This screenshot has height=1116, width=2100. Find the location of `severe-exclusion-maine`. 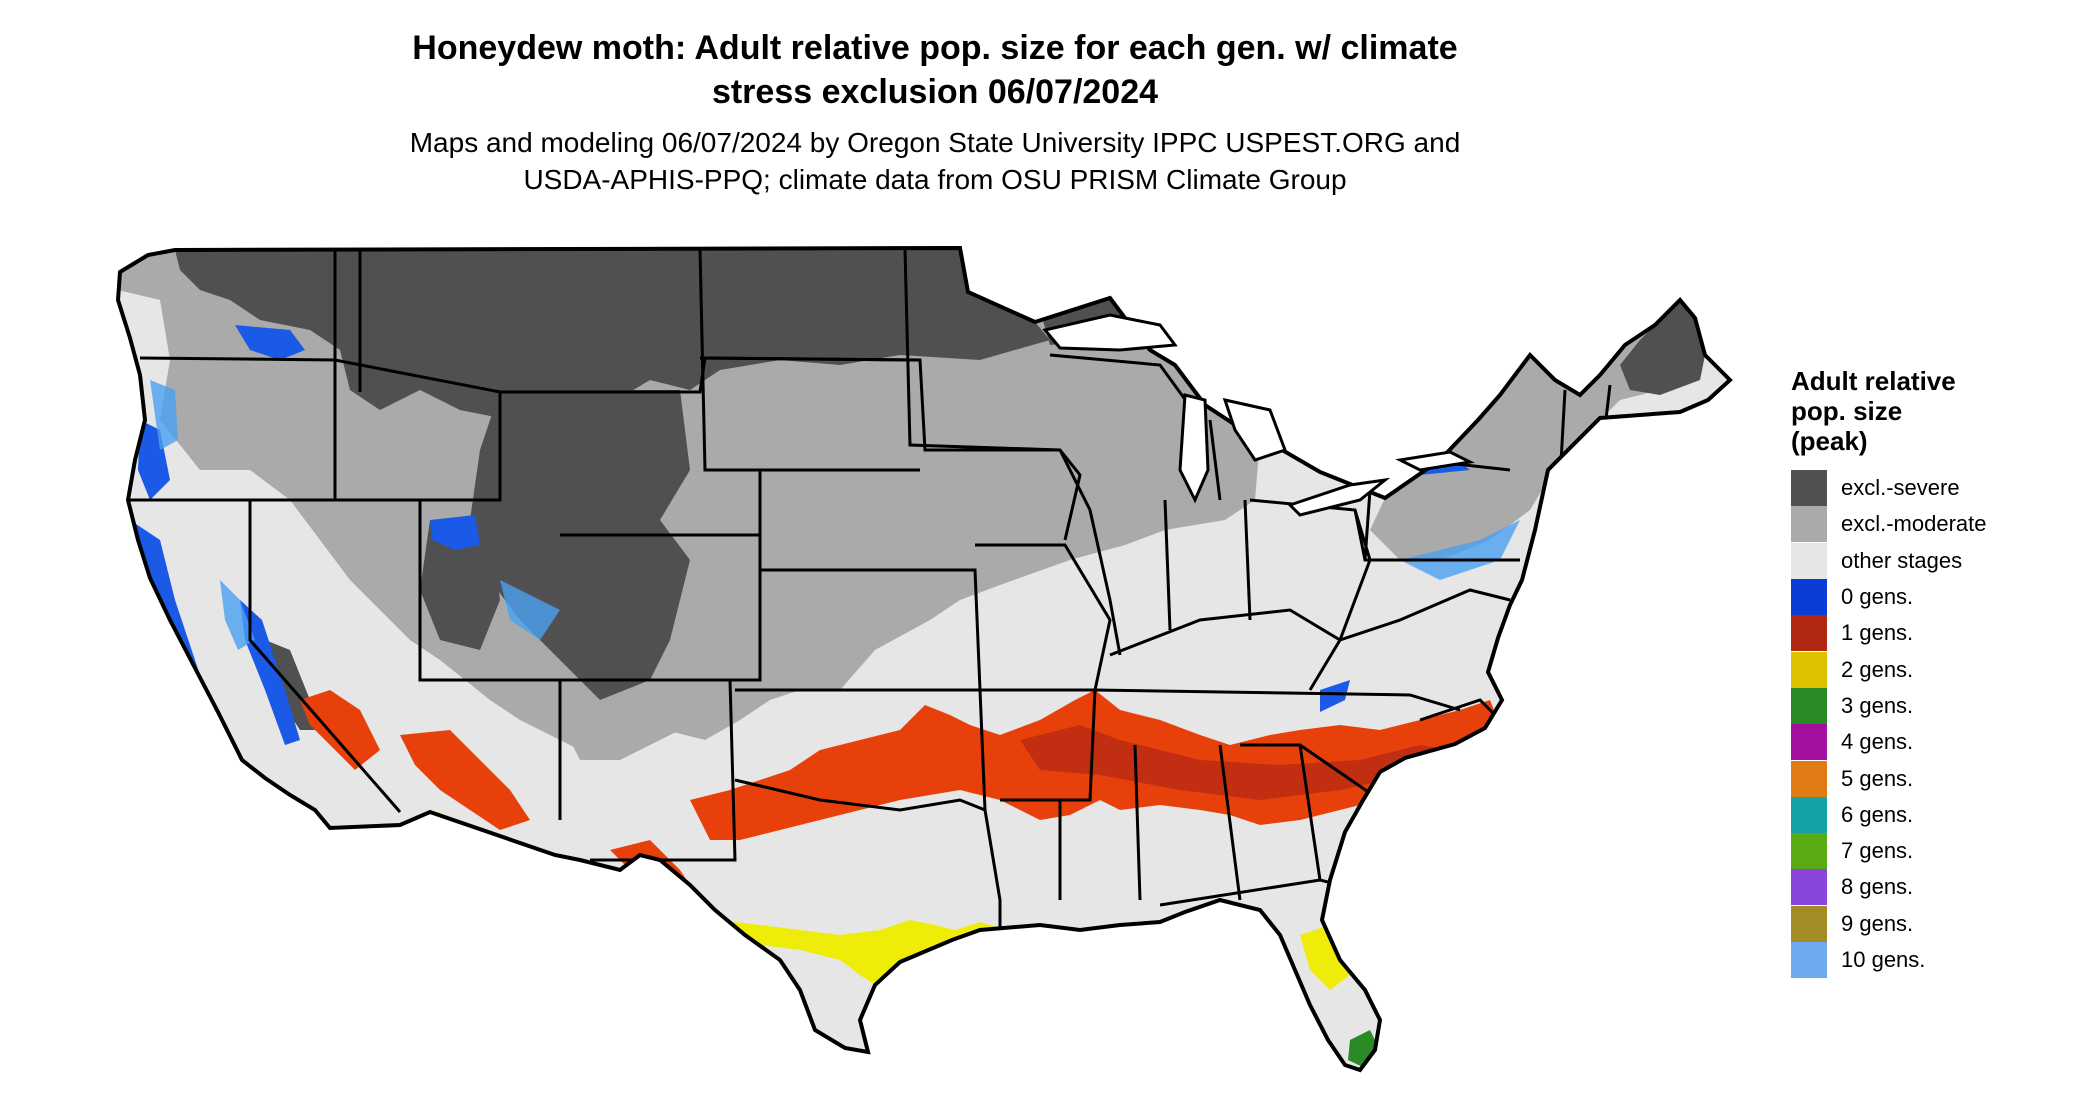

severe-exclusion-maine is located at coordinates (1662, 347).